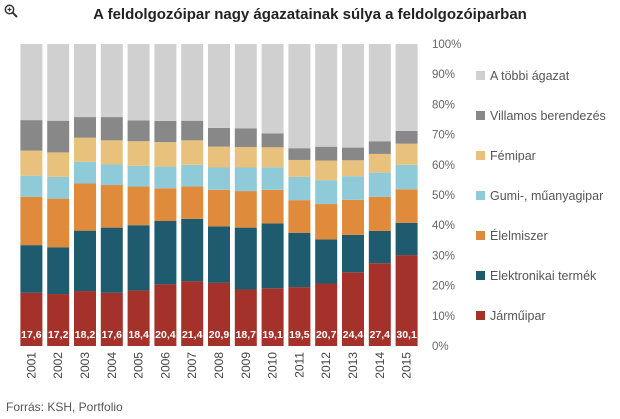 This screenshot has width=620, height=419. What do you see at coordinates (273, 365) in the screenshot?
I see `x-tick-label: 2010` at bounding box center [273, 365].